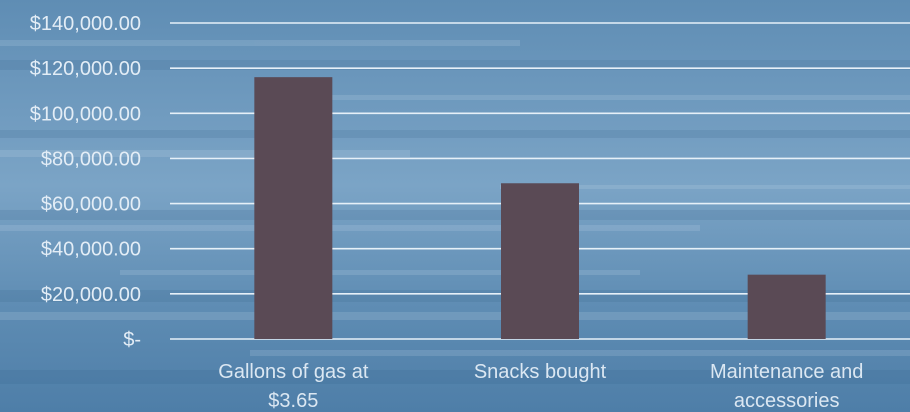  I want to click on y-tick-label: $40,000.00, so click(91, 250).